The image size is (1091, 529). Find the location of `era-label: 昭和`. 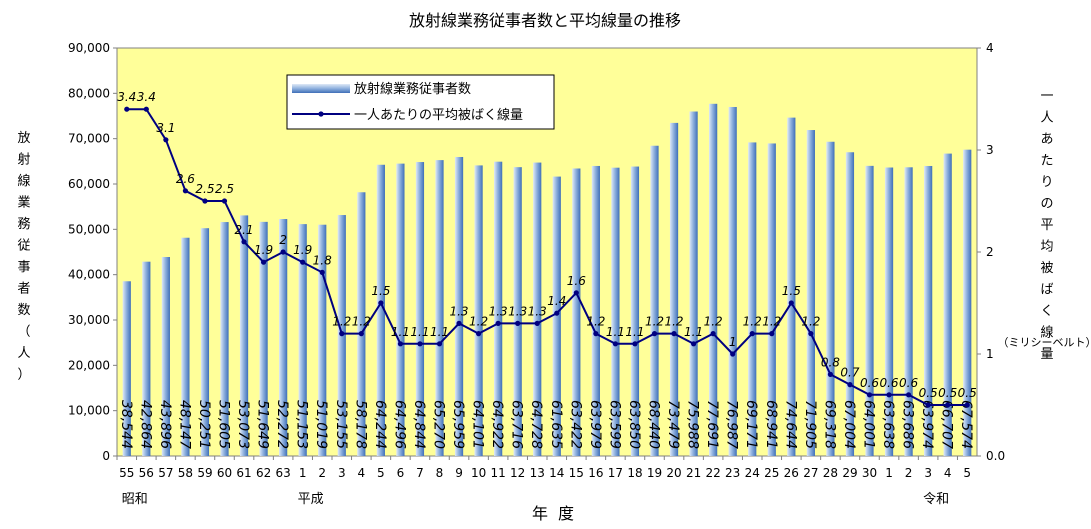

era-label: 昭和 is located at coordinates (135, 499).